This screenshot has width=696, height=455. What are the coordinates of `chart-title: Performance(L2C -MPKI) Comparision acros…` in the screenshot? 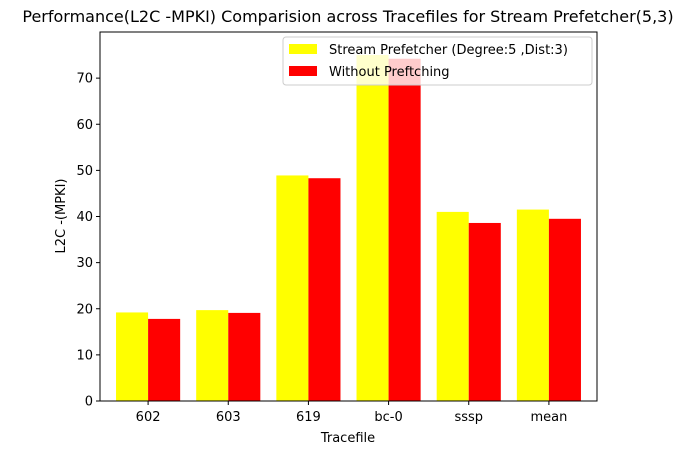 It's located at (347, 16).